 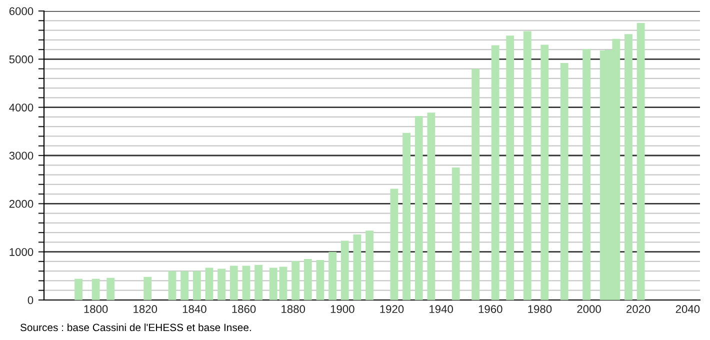 What do you see at coordinates (21, 11) in the screenshot?
I see `y-tick-label: 6000` at bounding box center [21, 11].